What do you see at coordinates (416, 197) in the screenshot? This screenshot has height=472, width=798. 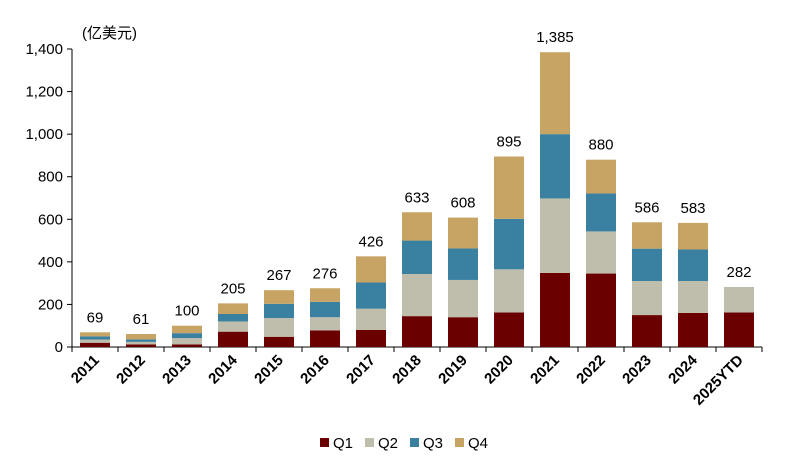 I see `total-label: 633` at bounding box center [416, 197].